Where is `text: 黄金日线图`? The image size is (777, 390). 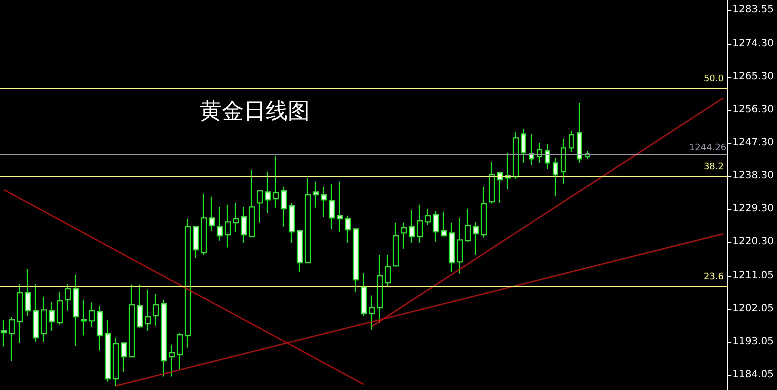
text: 黄金日线图 is located at coordinates (255, 112).